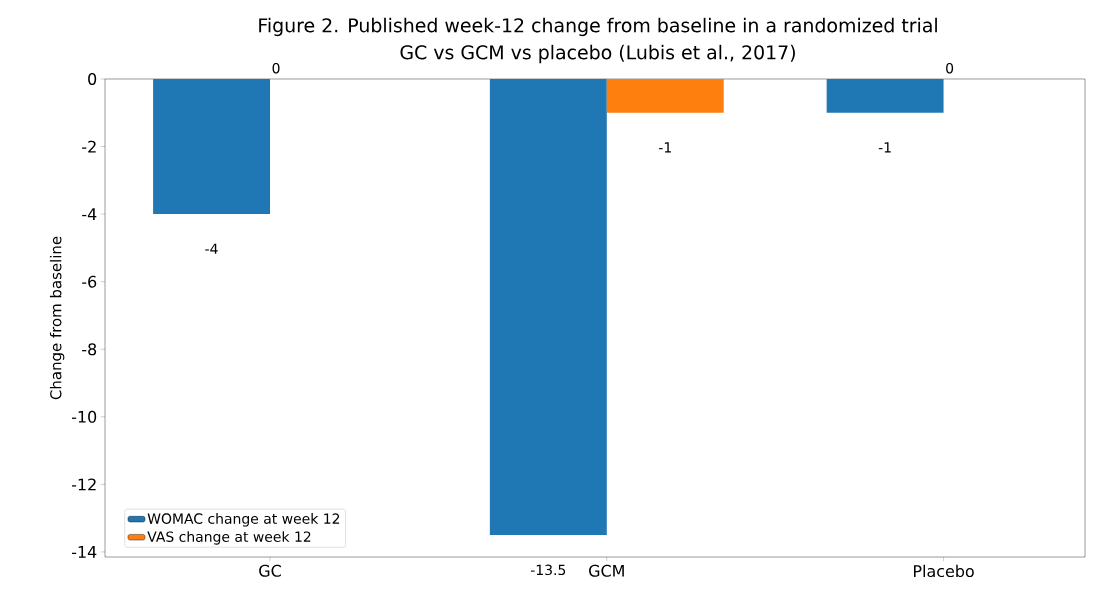 The width and height of the screenshot is (1099, 594). I want to click on y-tick-label: -6, so click(89, 281).